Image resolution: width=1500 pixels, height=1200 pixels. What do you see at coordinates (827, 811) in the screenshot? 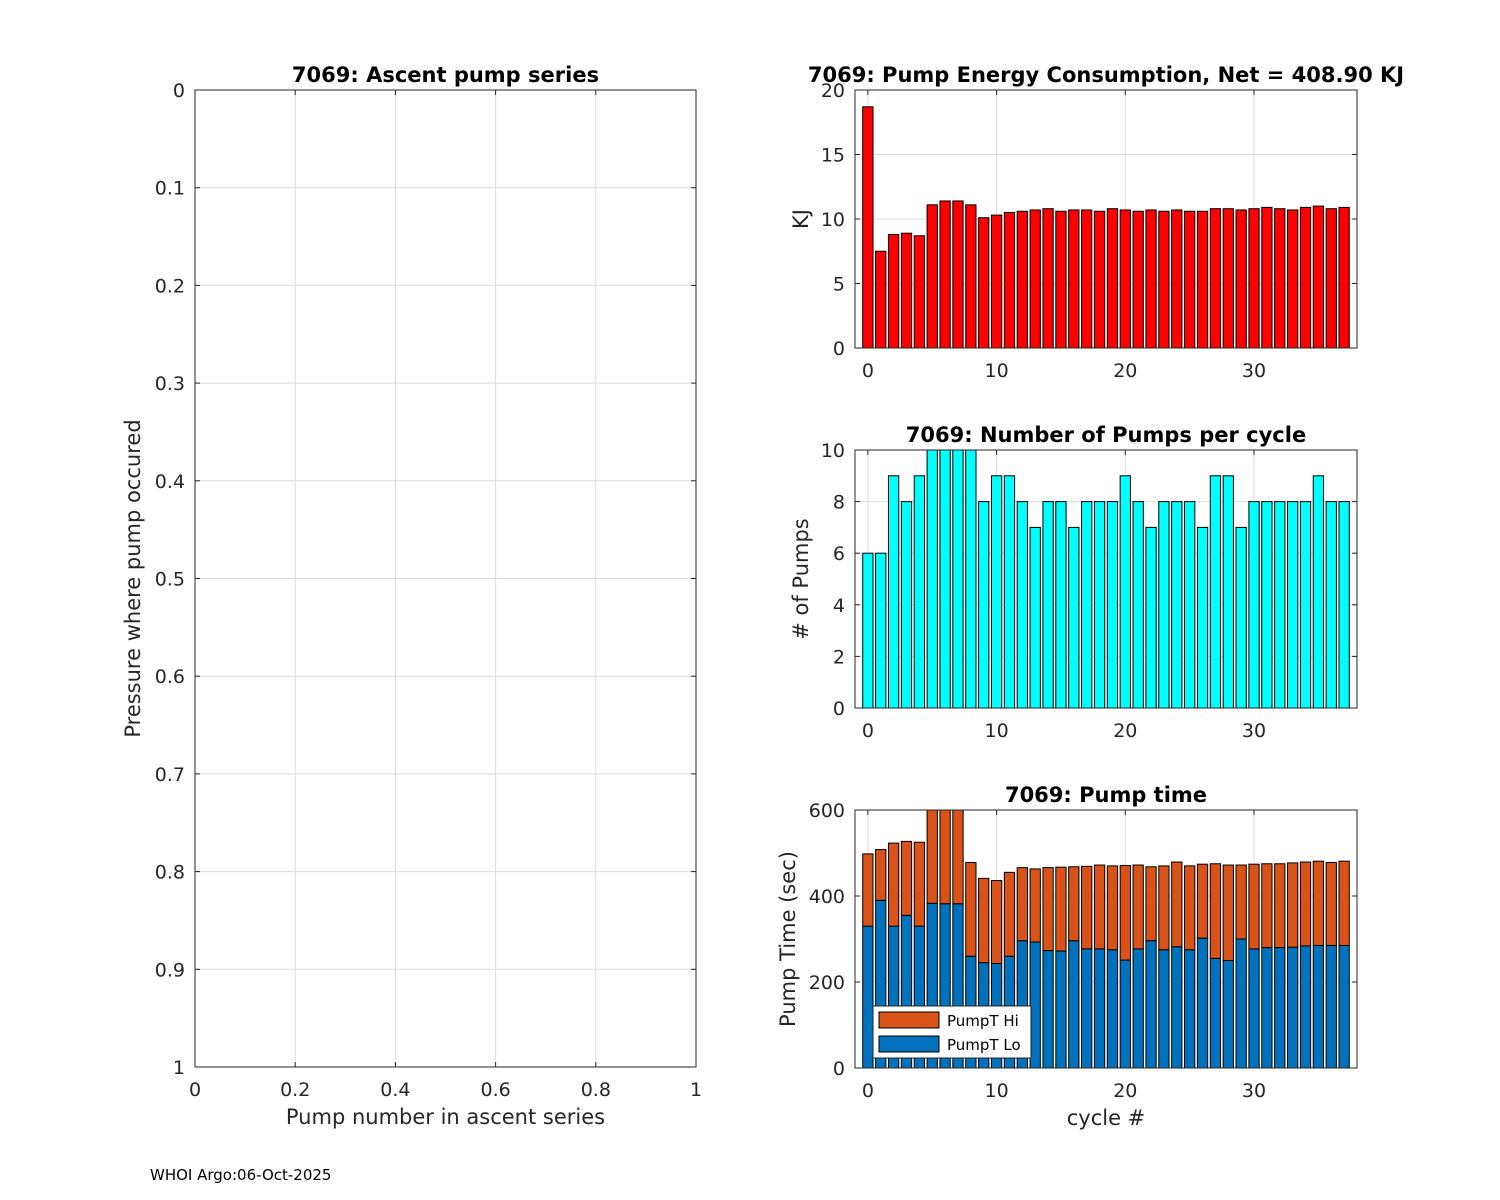
I see `y-tick-label: 600` at bounding box center [827, 811].